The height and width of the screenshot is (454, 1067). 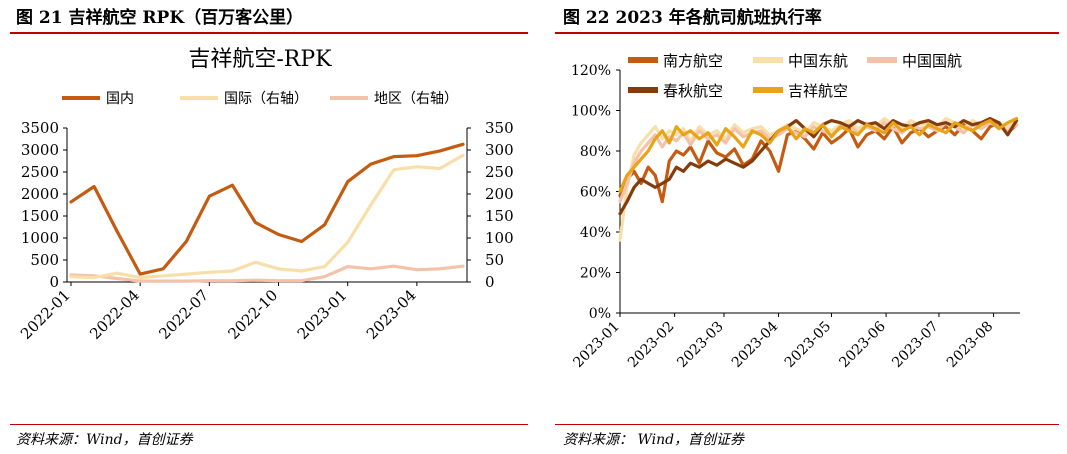 I want to click on x-tick-label: 2022-04, so click(x=114, y=314).